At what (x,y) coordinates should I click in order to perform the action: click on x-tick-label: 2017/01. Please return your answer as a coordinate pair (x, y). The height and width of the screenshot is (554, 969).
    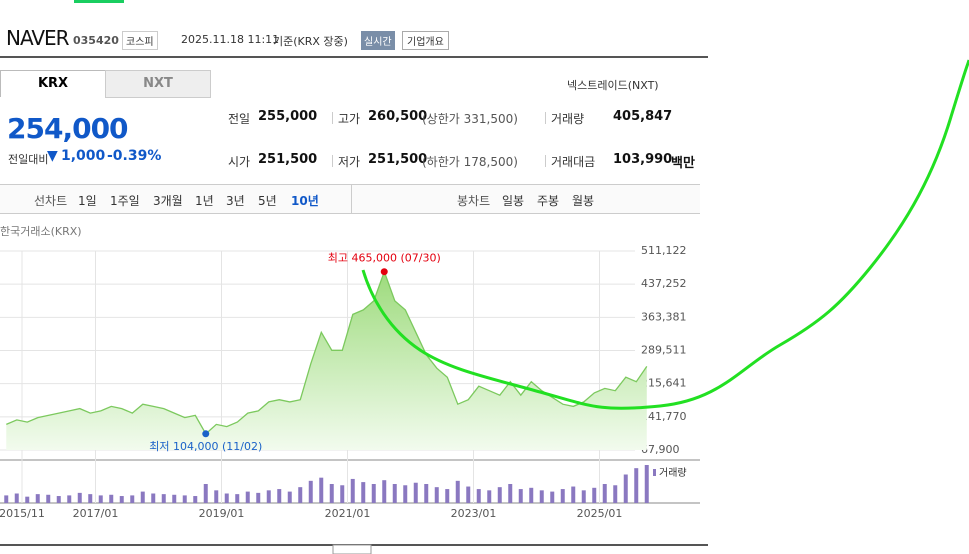
    Looking at the image, I should click on (96, 513).